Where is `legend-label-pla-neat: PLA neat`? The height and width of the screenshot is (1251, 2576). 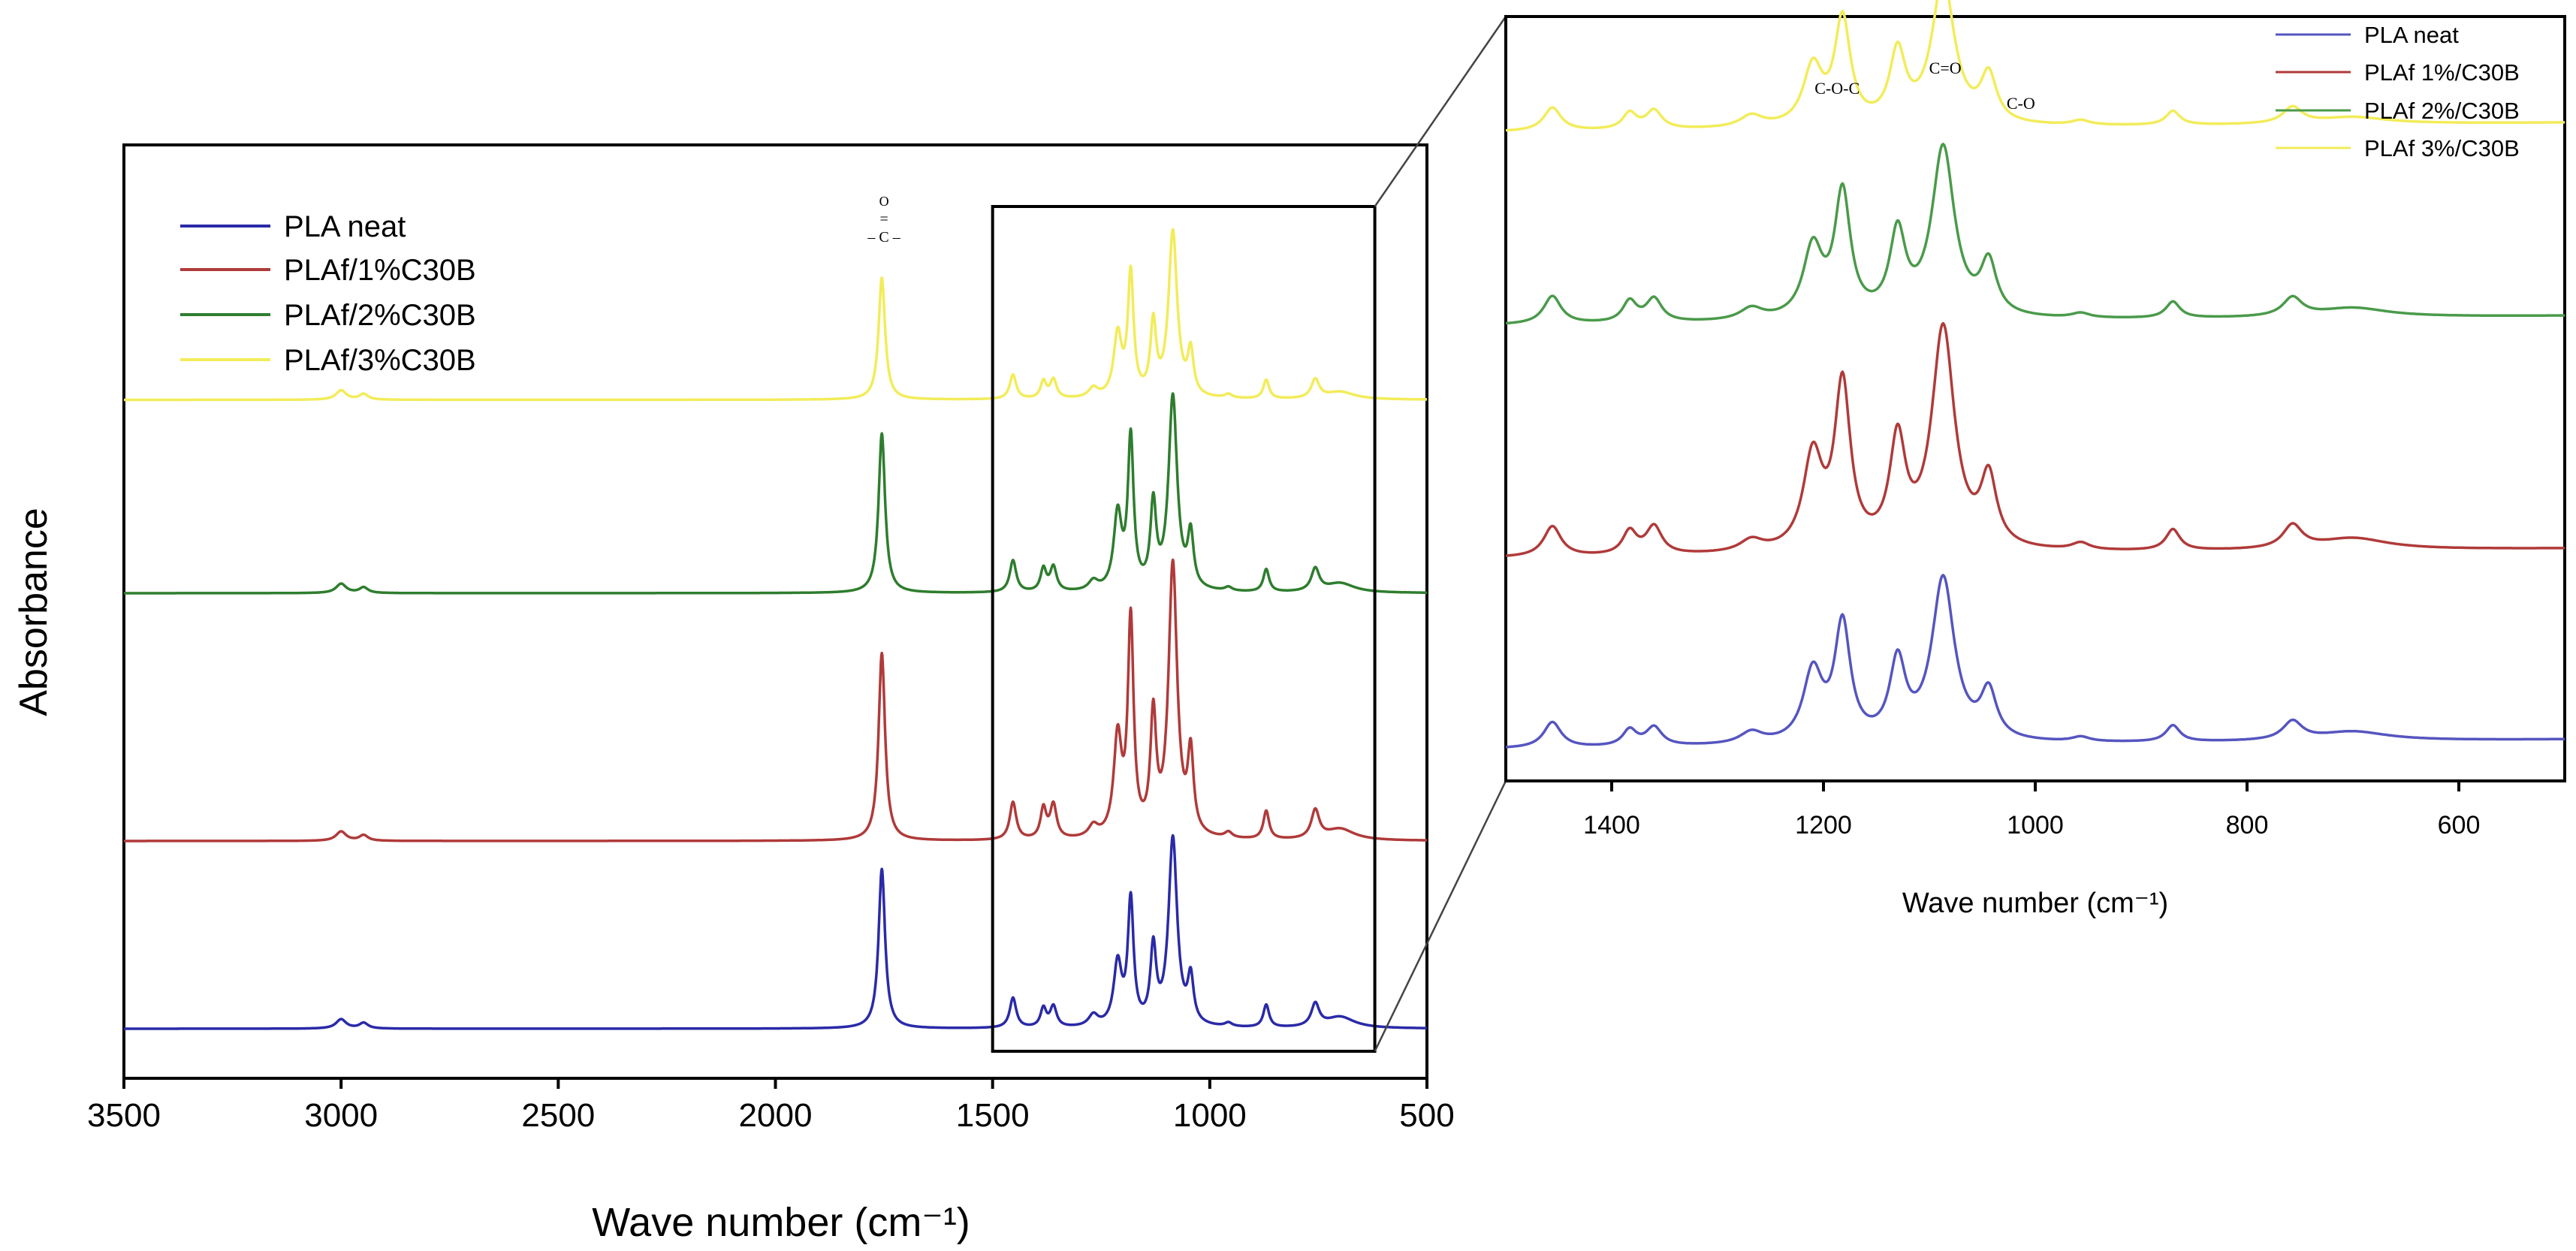
legend-label-pla-neat: PLA neat is located at coordinates (345, 226).